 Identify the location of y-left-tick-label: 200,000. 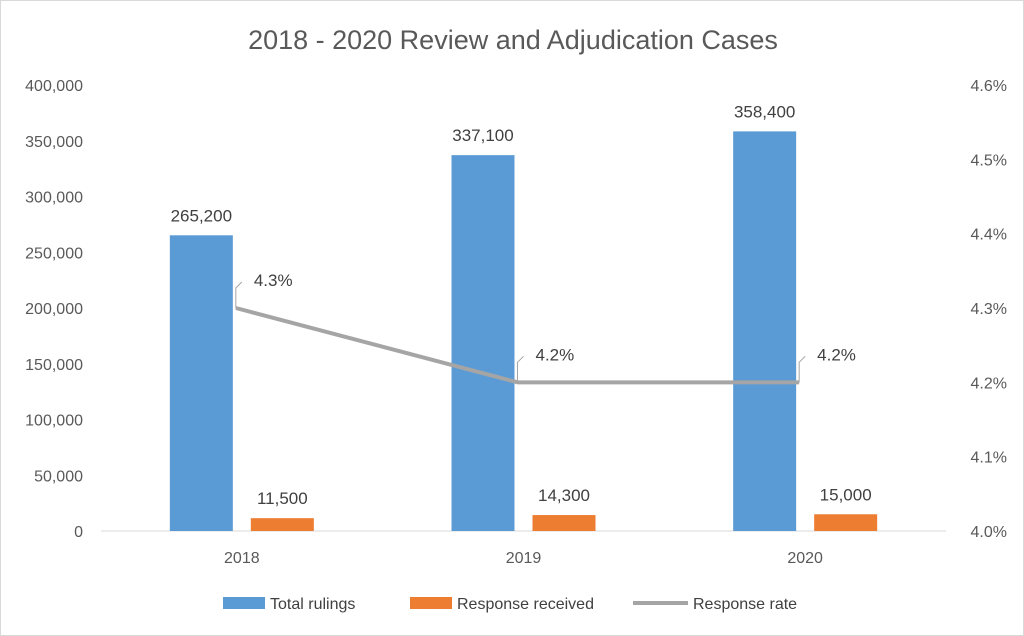
(54, 309).